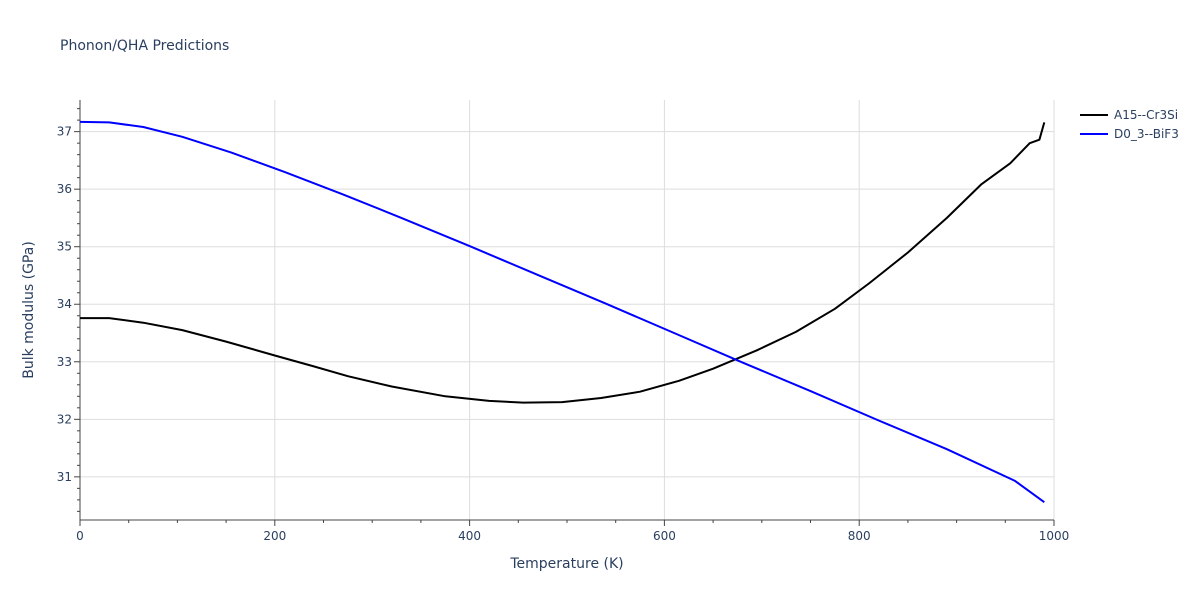 The image size is (1200, 600). I want to click on chart-title: Phonon/QHA Predictions, so click(144, 46).